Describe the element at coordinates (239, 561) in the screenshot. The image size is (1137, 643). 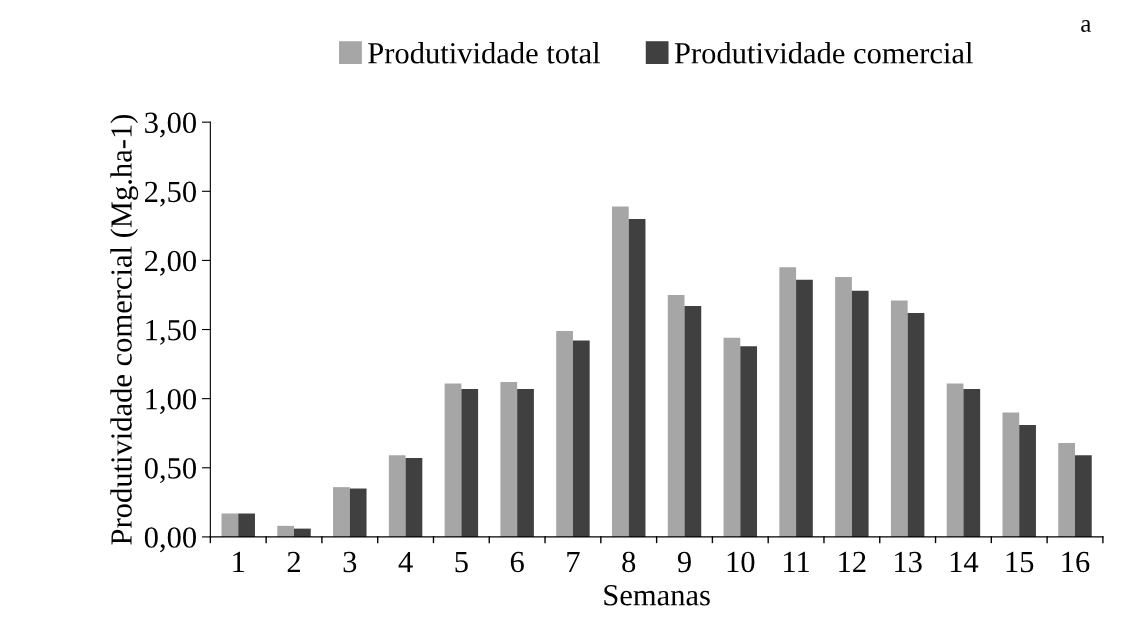
I see `x-tick-label: 1` at that location.